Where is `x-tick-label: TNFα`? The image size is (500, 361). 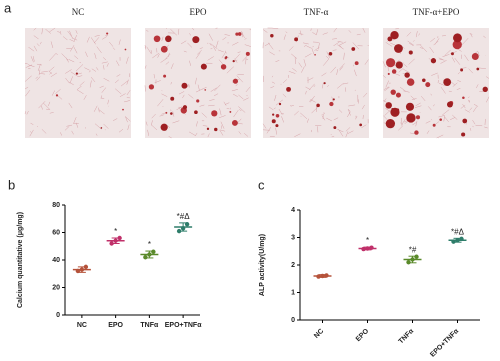
x-tick-label: TNFα is located at coordinates (407, 336).